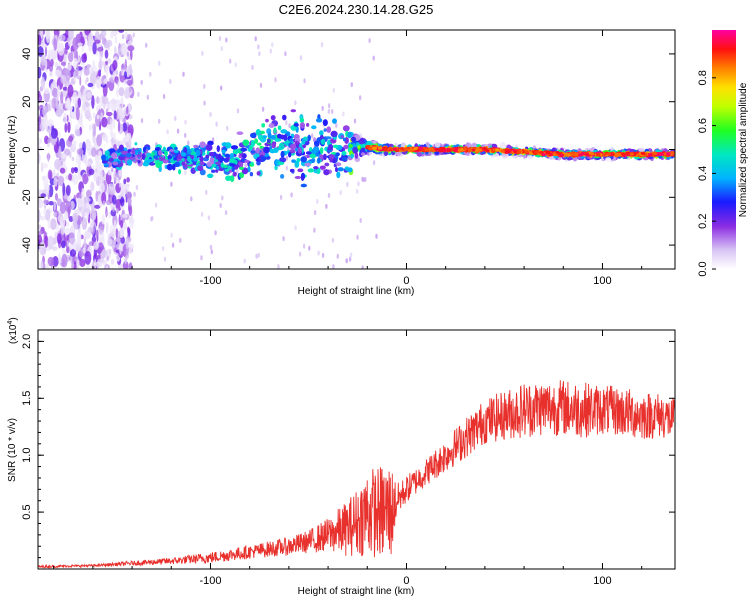 The height and width of the screenshot is (600, 750). What do you see at coordinates (406, 581) in the screenshot?
I see `x-tick-label: 0` at bounding box center [406, 581].